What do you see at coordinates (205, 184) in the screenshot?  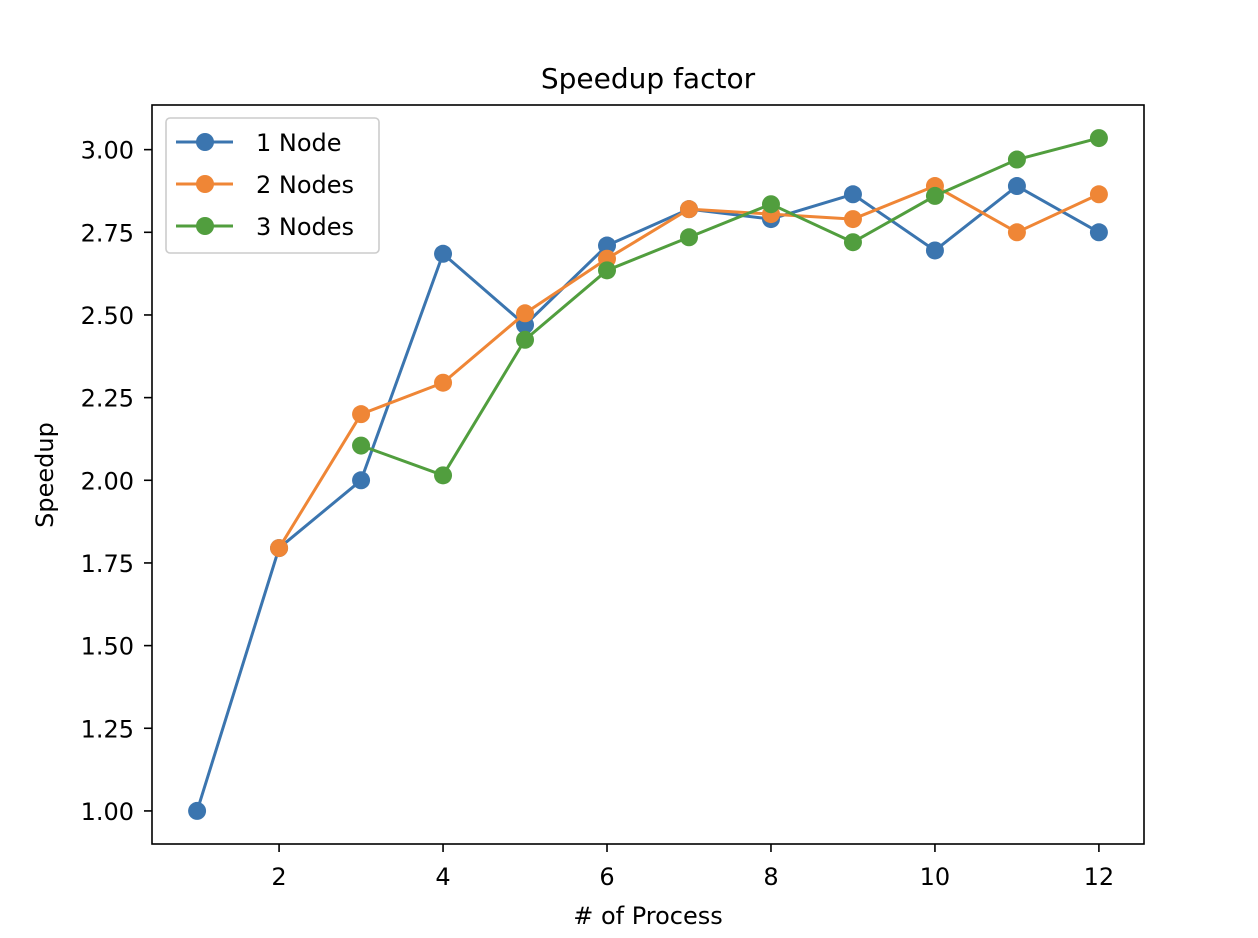 I see `legend-marker-2-nodes` at bounding box center [205, 184].